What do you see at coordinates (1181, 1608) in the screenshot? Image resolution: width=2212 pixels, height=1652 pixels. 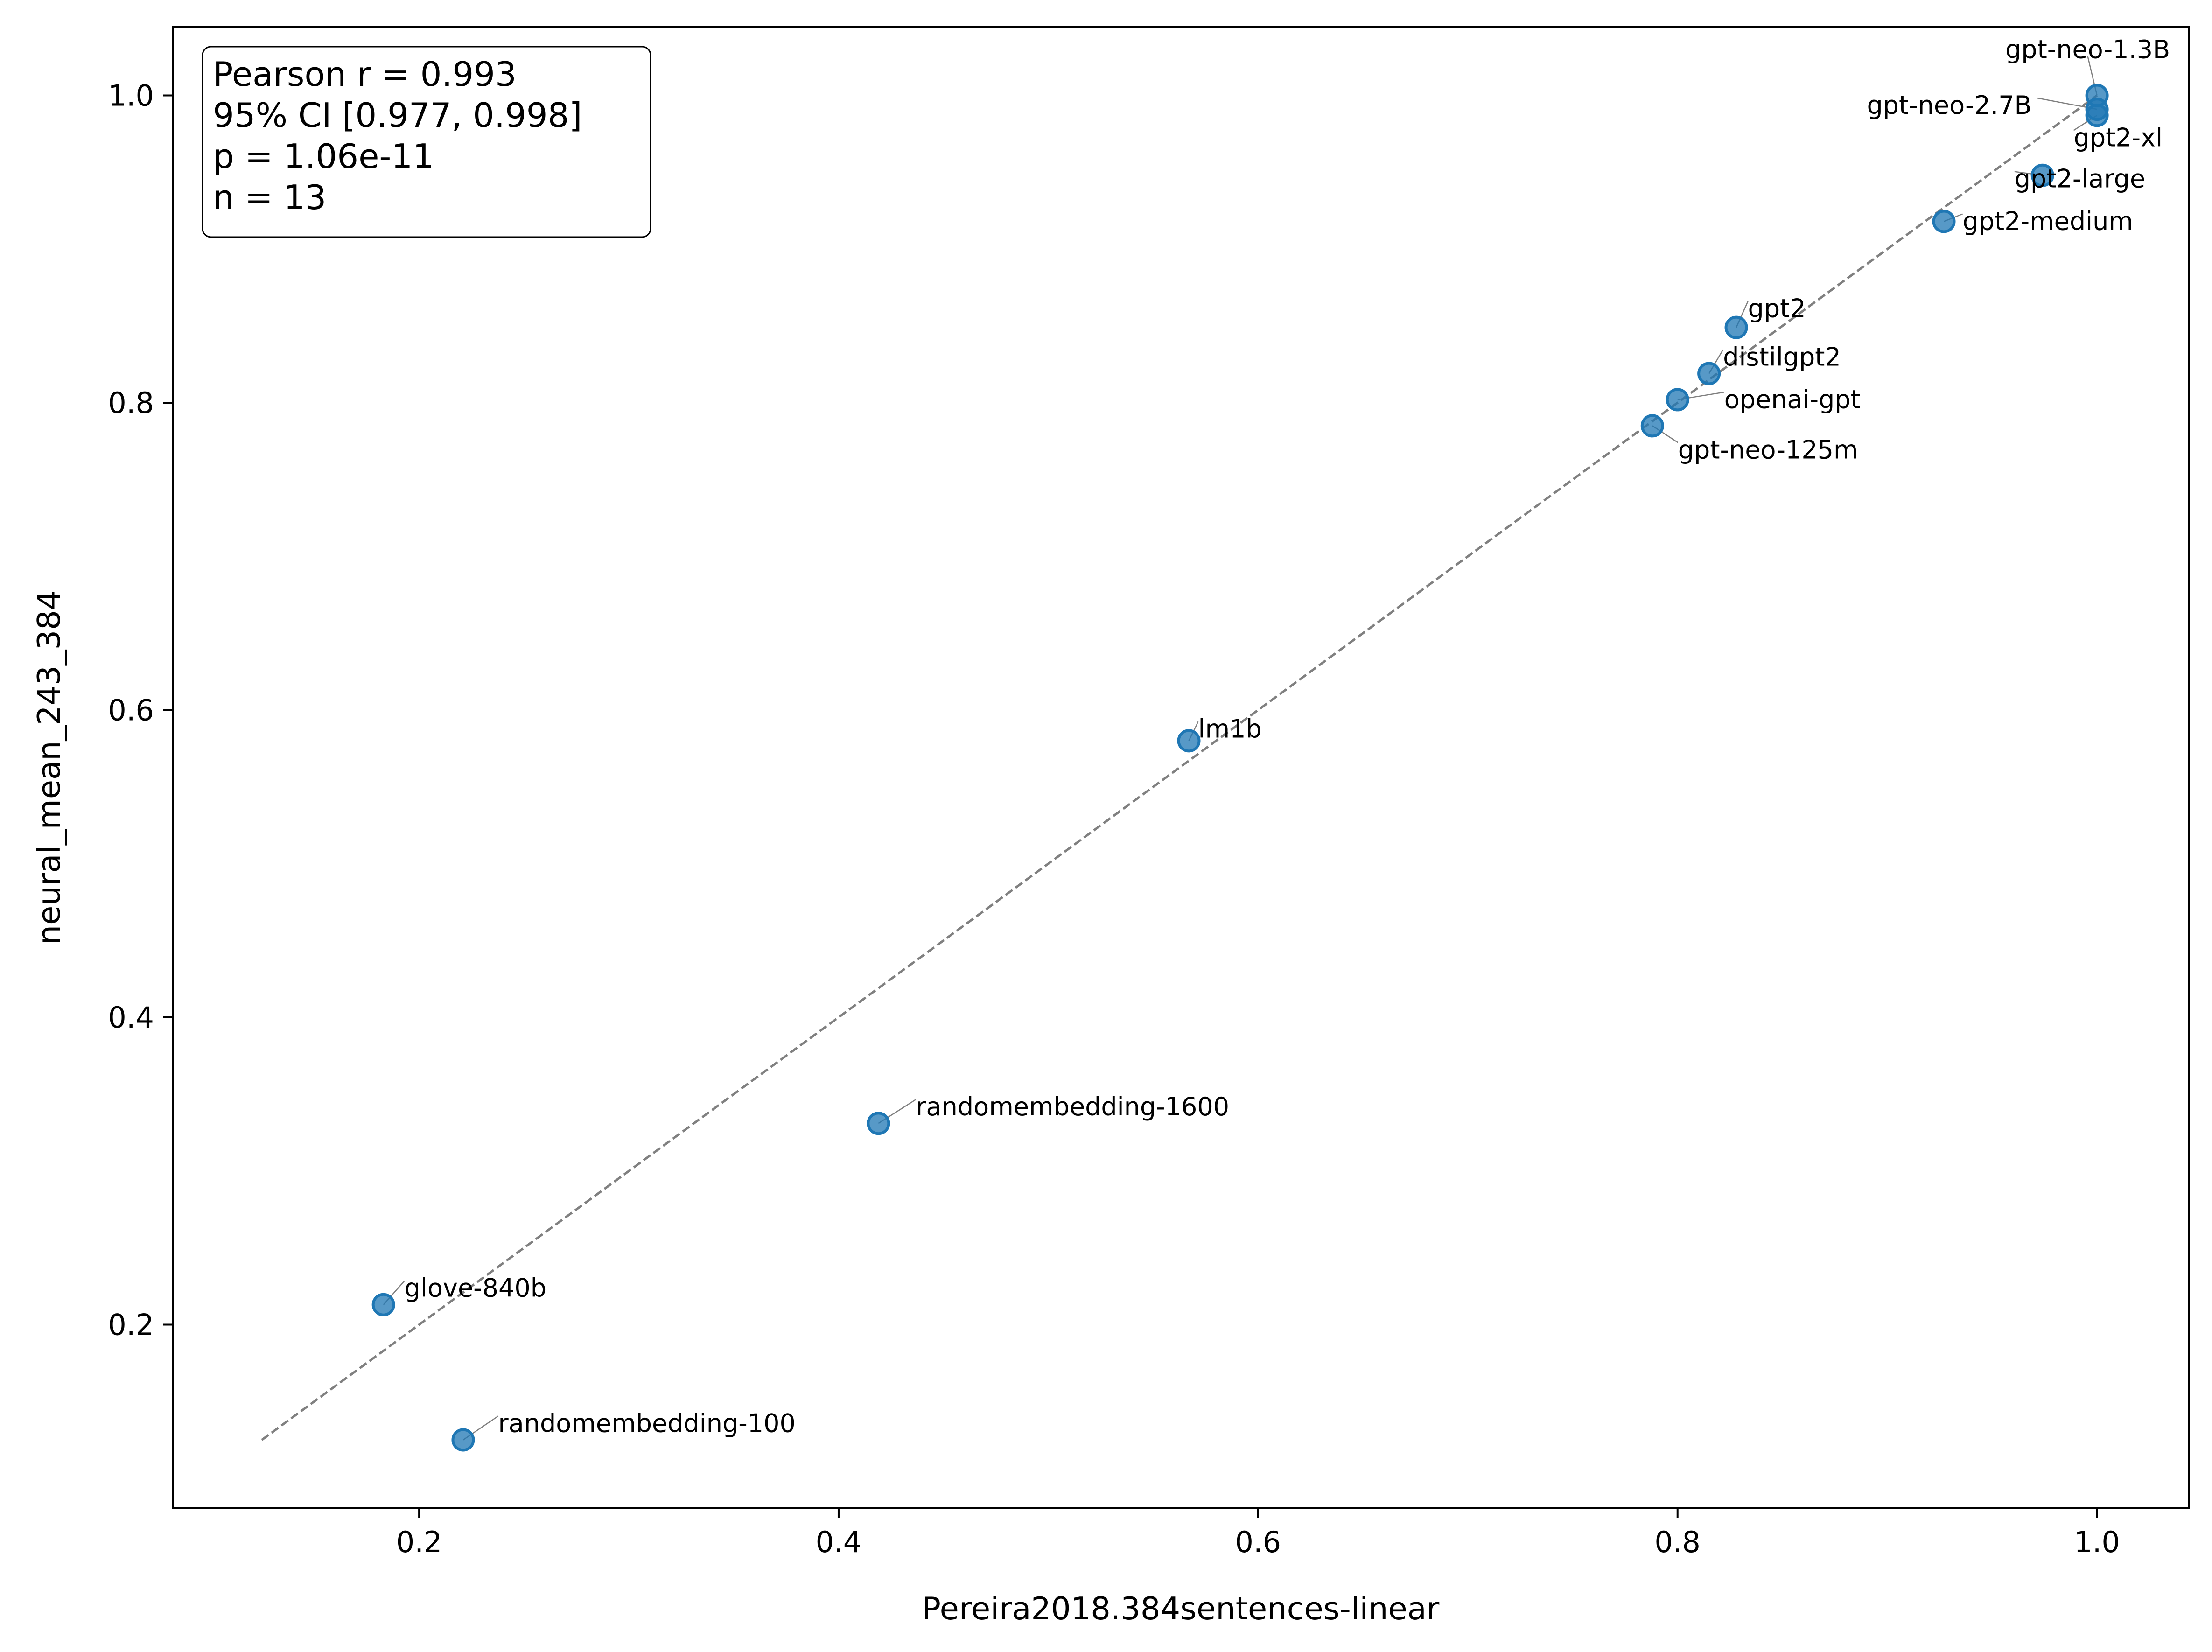 I see `x-axis-label: Pereira2018.384sentences-linear` at bounding box center [1181, 1608].